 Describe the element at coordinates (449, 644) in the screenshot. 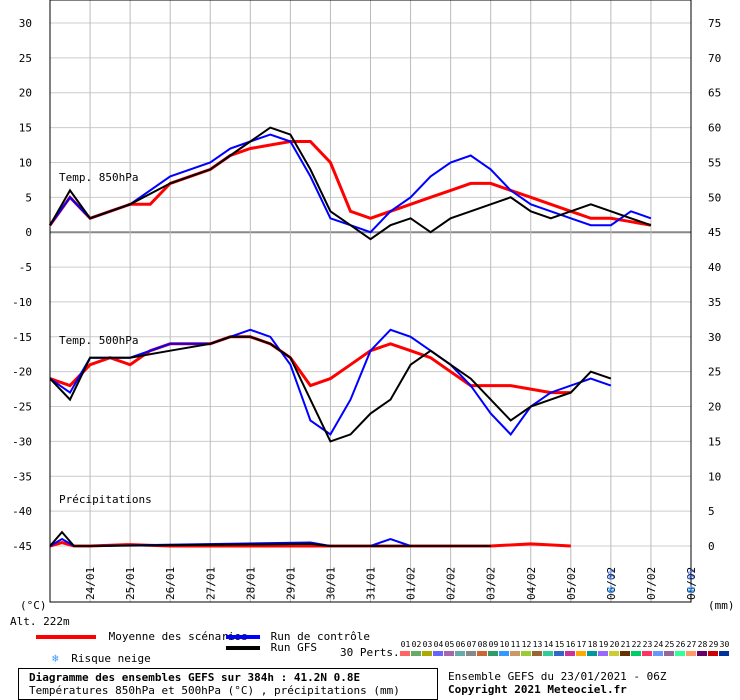

I see `pert-number: 05` at that location.